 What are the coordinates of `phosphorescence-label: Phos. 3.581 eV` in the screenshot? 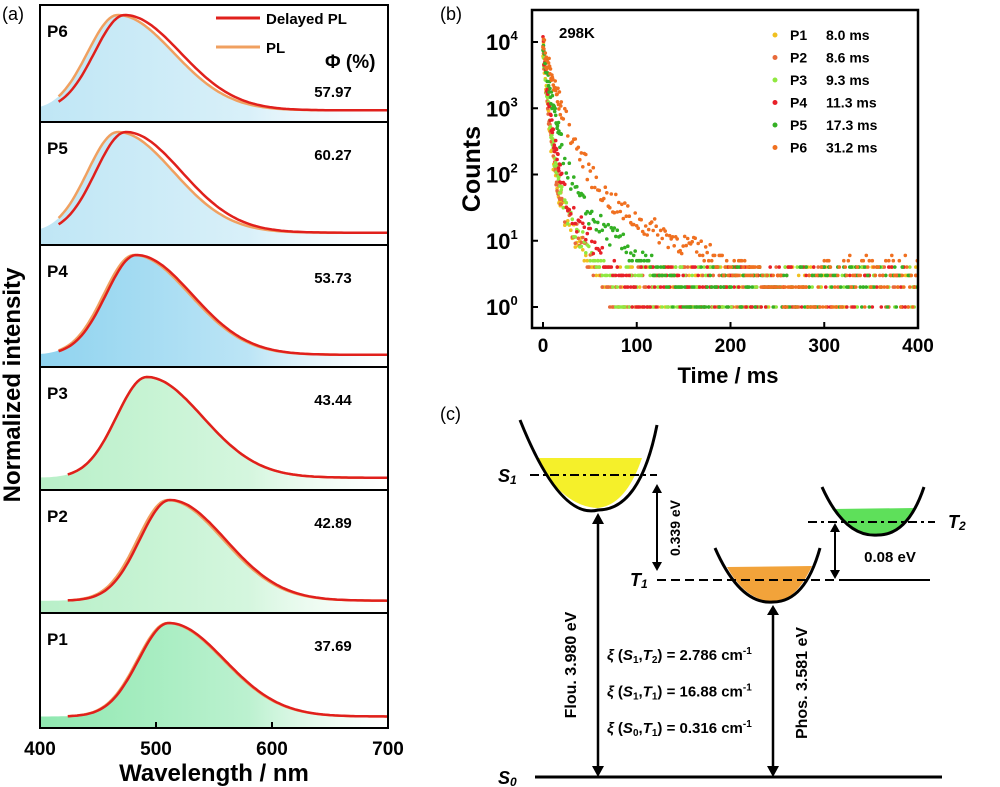 It's located at (802, 683).